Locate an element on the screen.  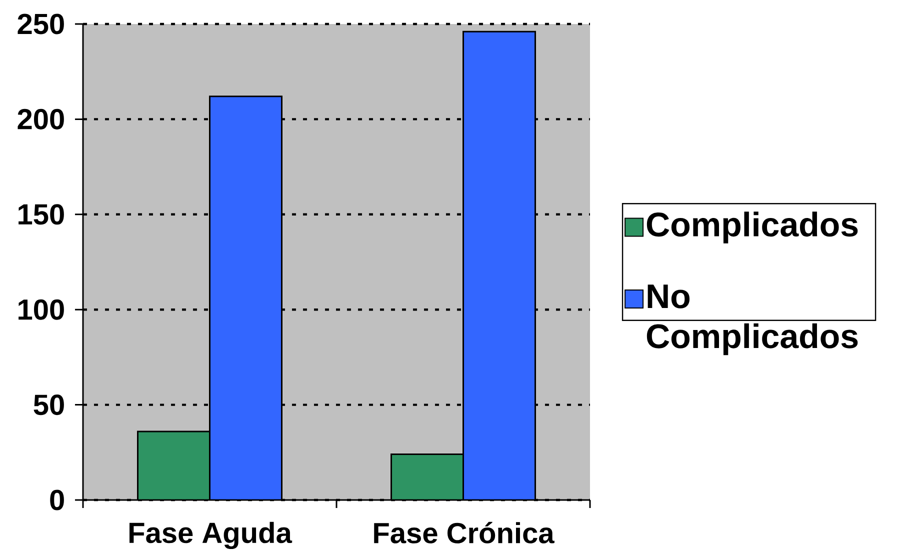
y-tick-label: 50 is located at coordinates (49, 405).